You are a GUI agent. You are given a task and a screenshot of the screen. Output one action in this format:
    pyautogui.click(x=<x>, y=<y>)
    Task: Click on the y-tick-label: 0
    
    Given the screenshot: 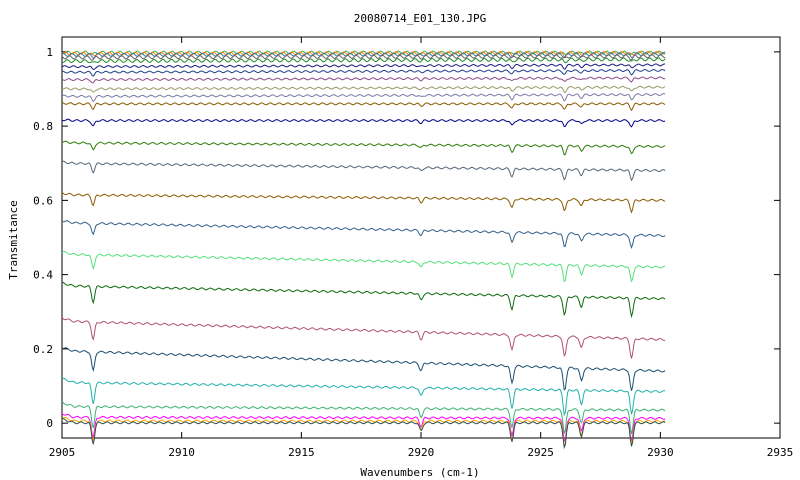 What is the action you would take?
    pyautogui.click(x=49, y=423)
    